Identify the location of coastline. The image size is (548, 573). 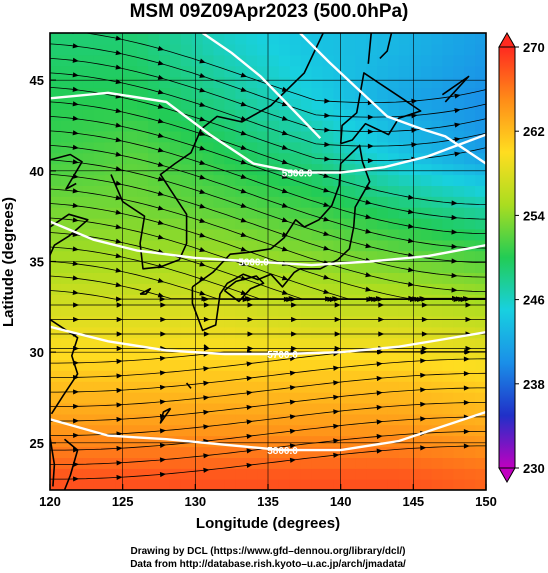
(386, 46).